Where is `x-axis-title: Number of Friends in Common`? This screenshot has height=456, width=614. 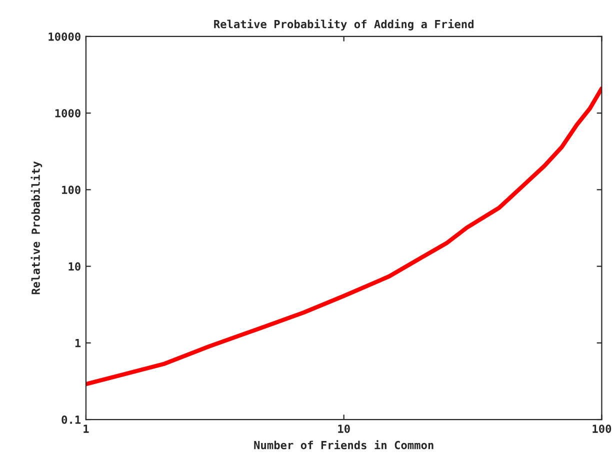 x-axis-title: Number of Friends in Common is located at coordinates (344, 445).